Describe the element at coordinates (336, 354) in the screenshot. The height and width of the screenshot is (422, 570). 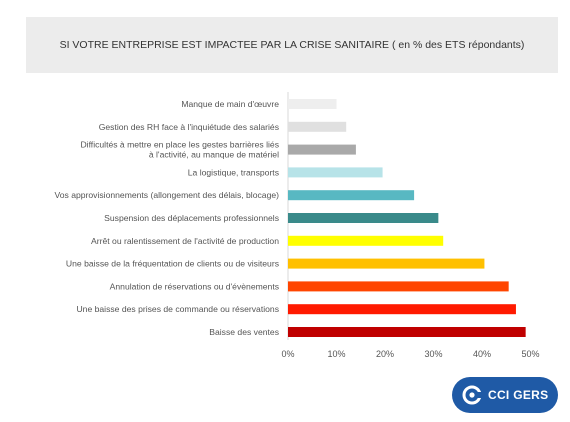
I see `x-tick-label: 10%` at that location.